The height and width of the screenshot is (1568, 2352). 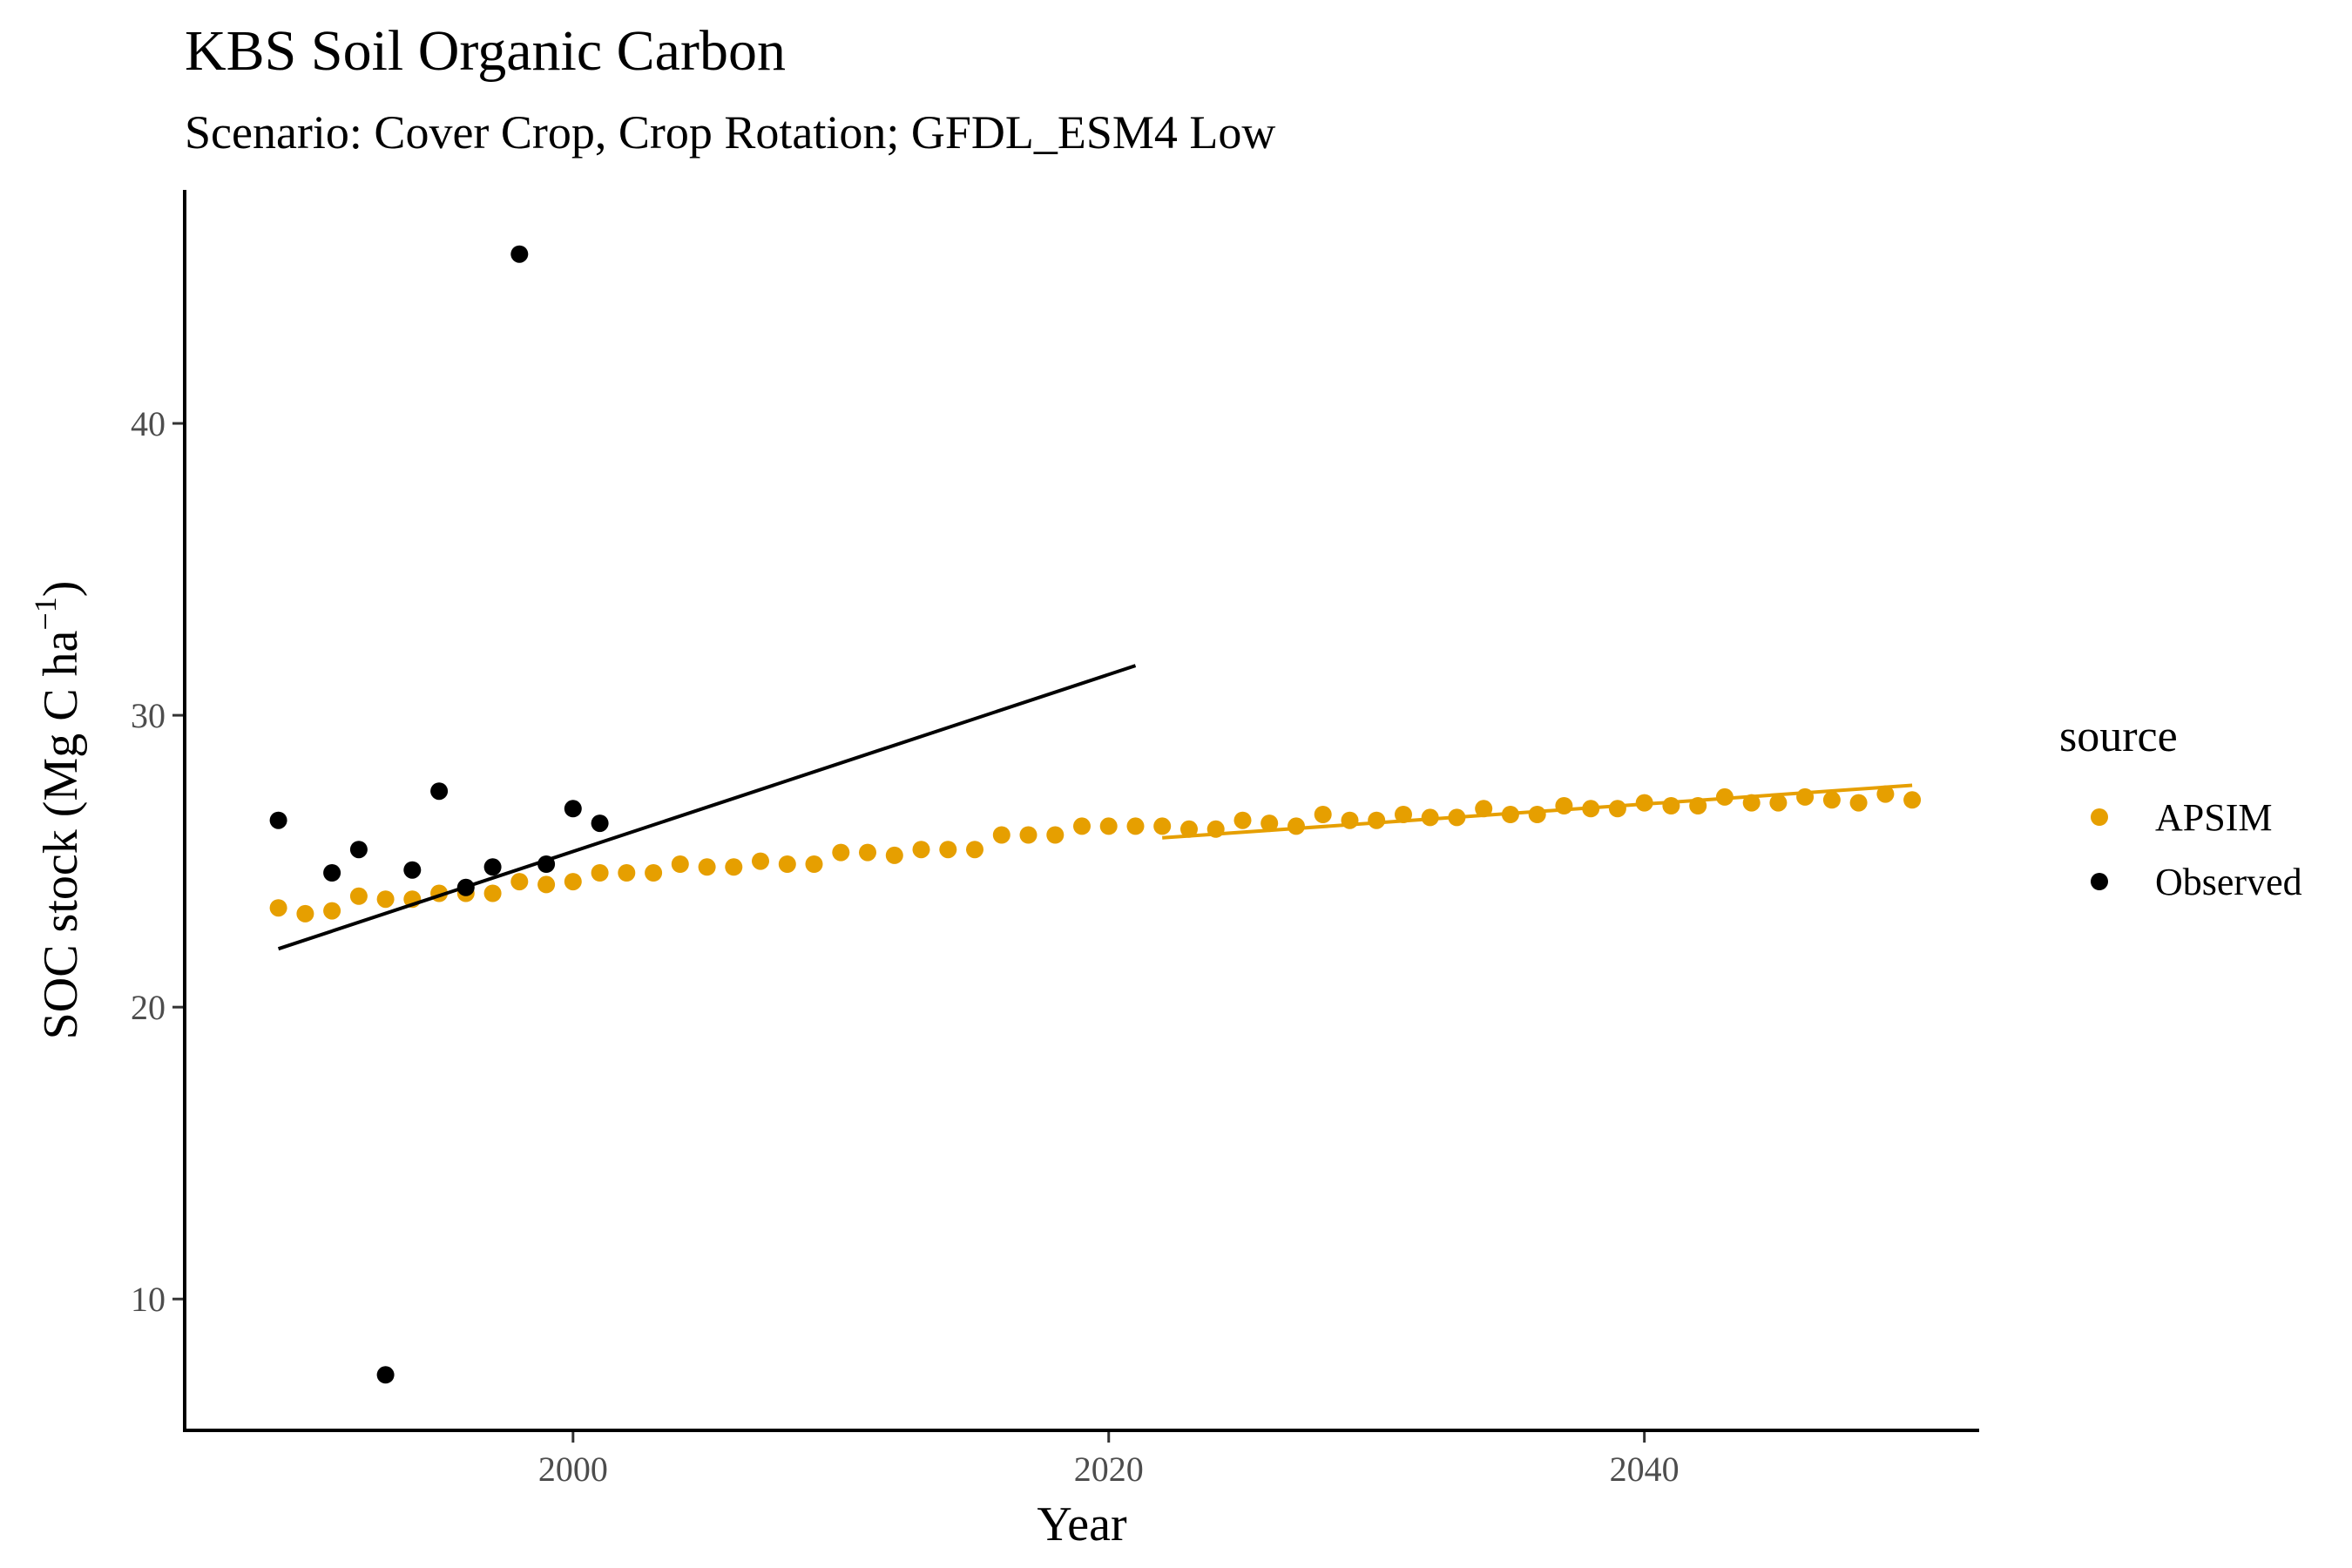 What do you see at coordinates (157, 861) in the screenshot?
I see `y-axis-ticks: 10 20 30 40` at bounding box center [157, 861].